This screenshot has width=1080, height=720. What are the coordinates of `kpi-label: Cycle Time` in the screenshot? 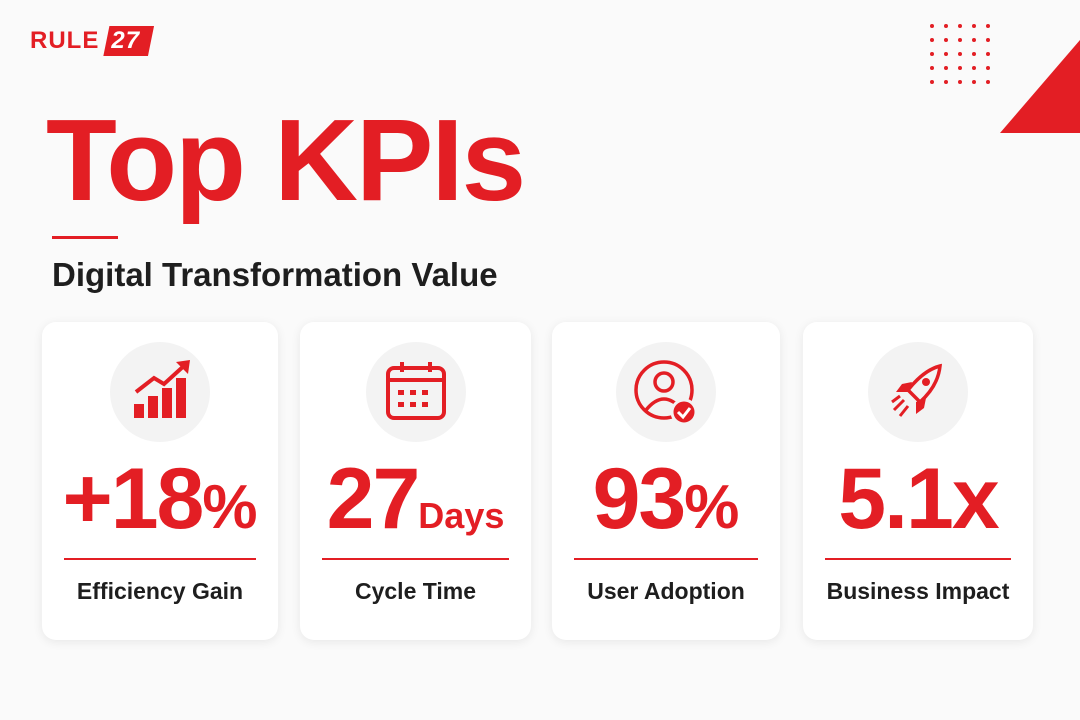 It's located at (415, 591).